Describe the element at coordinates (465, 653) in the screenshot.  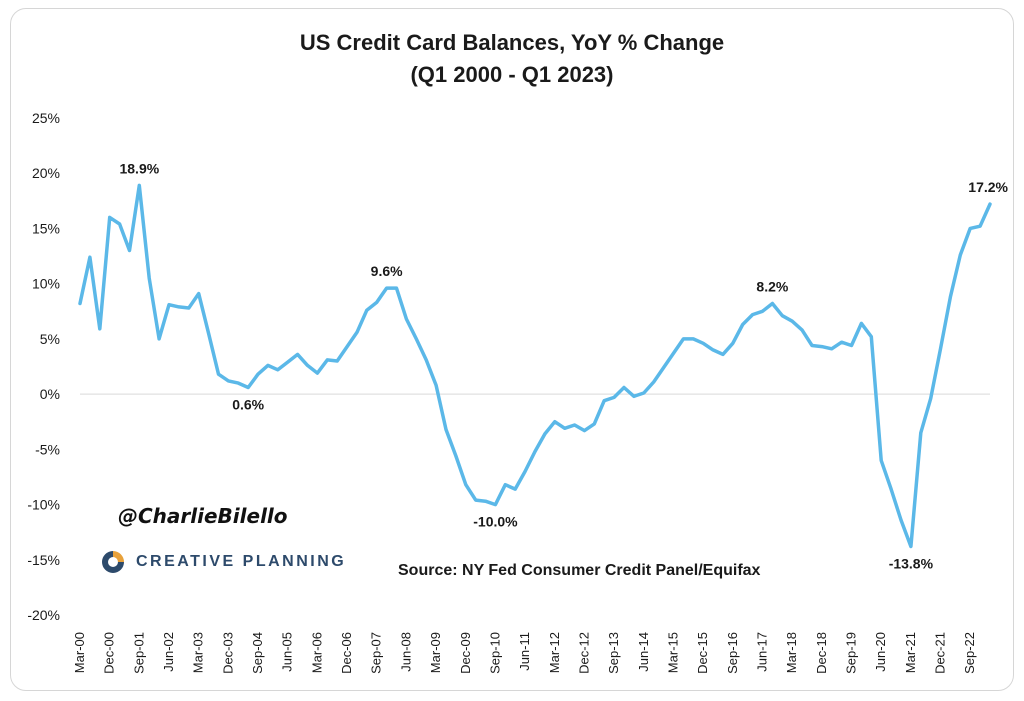
I see `x-tick-label: Dec-09` at that location.